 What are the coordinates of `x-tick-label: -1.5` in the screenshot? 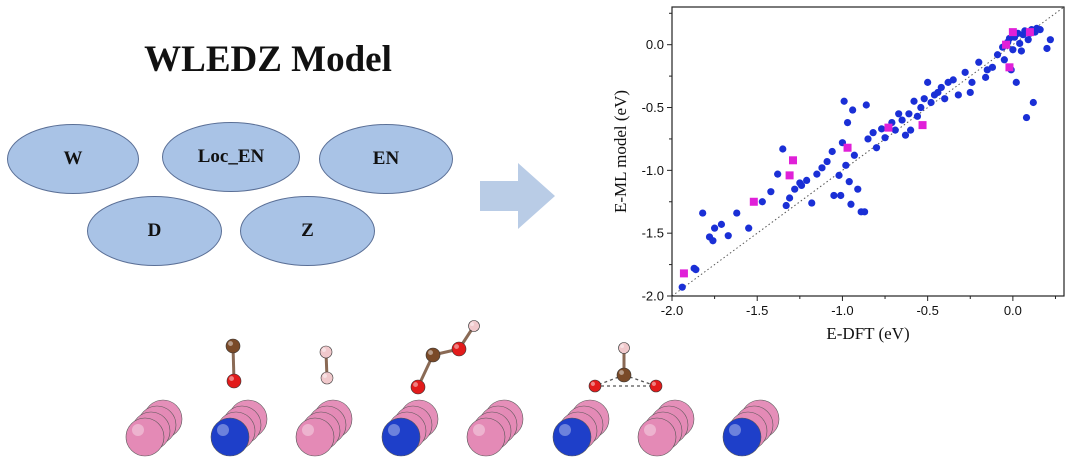 It's located at (757, 310).